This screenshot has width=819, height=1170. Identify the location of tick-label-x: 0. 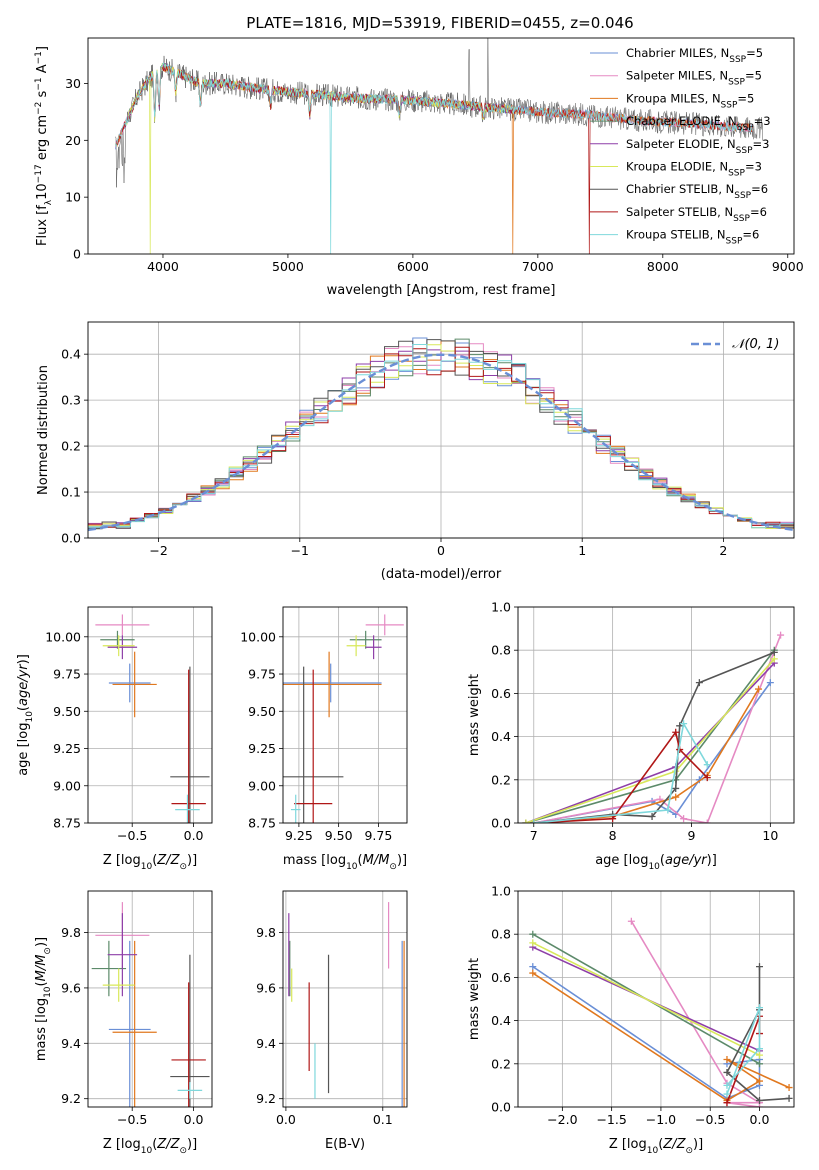
(441, 550).